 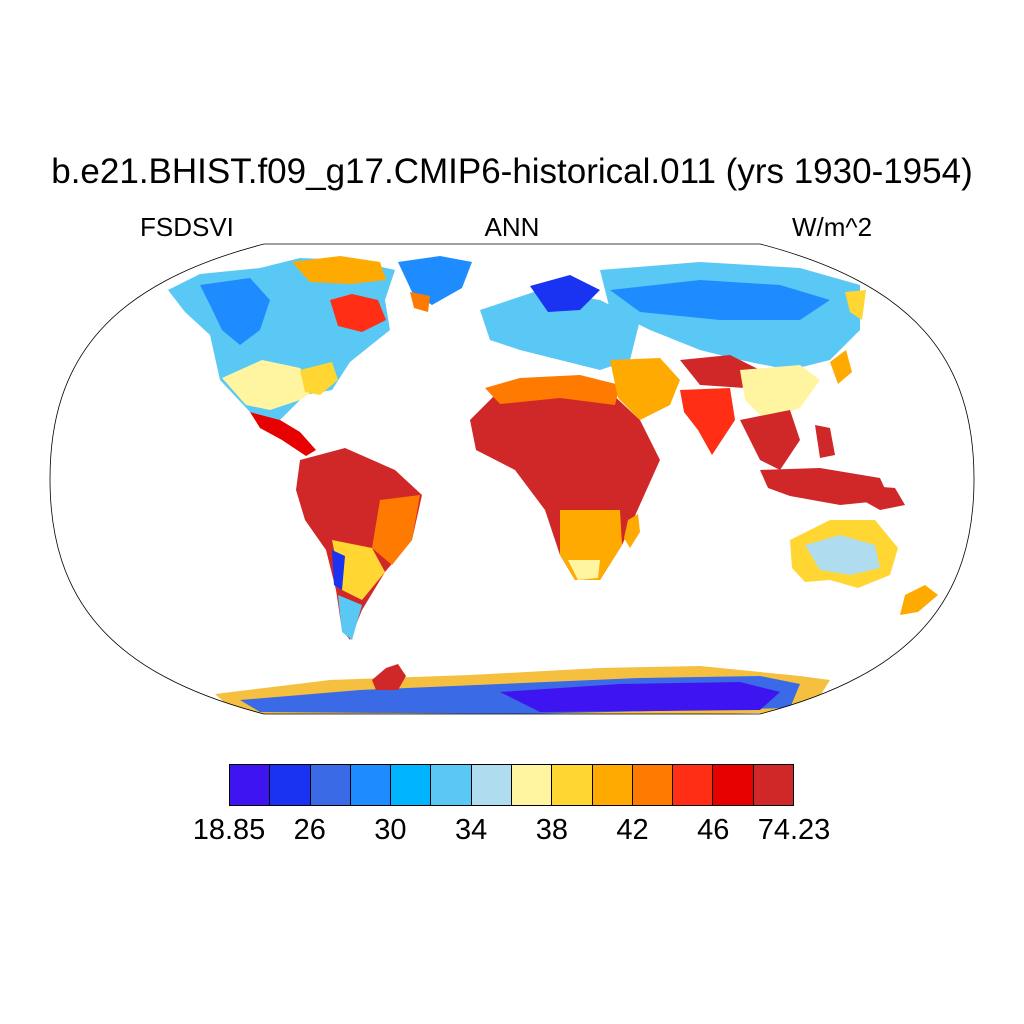 I want to click on colorbar-tick-label: 46, so click(x=713, y=830).